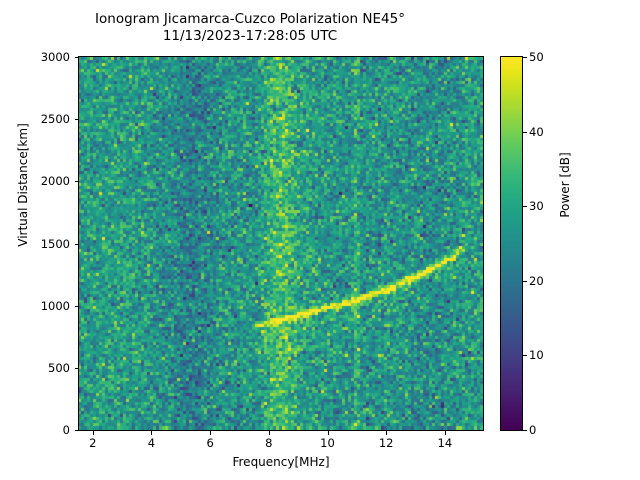  I want to click on colorbar-tick-label: 10, so click(536, 355).